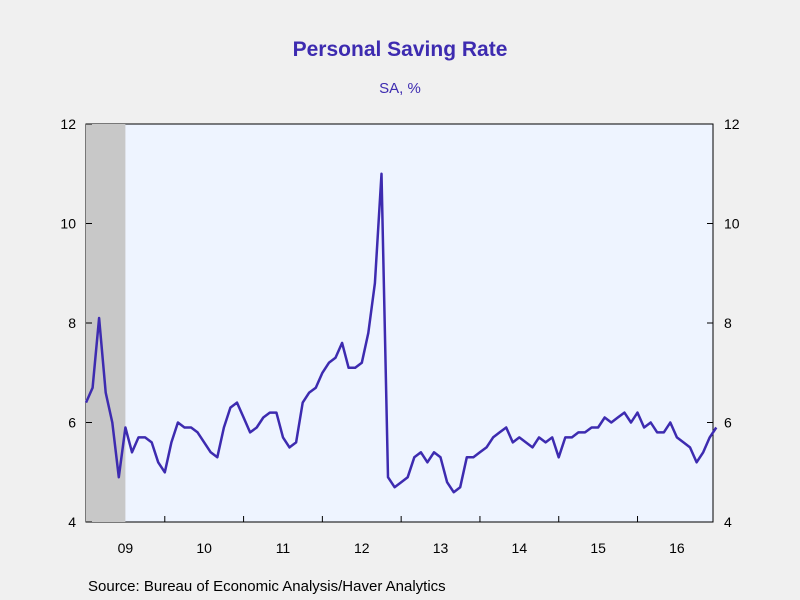 The height and width of the screenshot is (600, 800). I want to click on y-tick-label-left: 6, so click(72, 423).